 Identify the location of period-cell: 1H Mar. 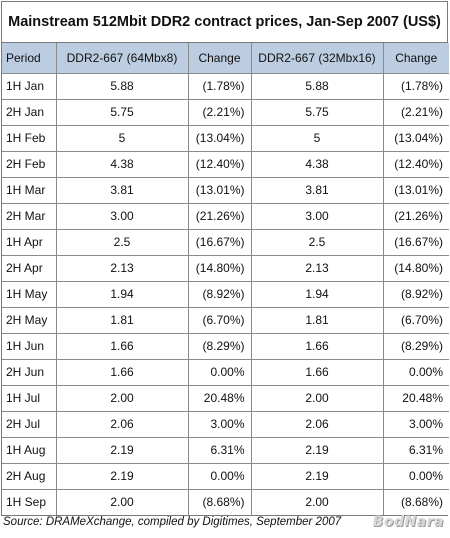
(29, 190).